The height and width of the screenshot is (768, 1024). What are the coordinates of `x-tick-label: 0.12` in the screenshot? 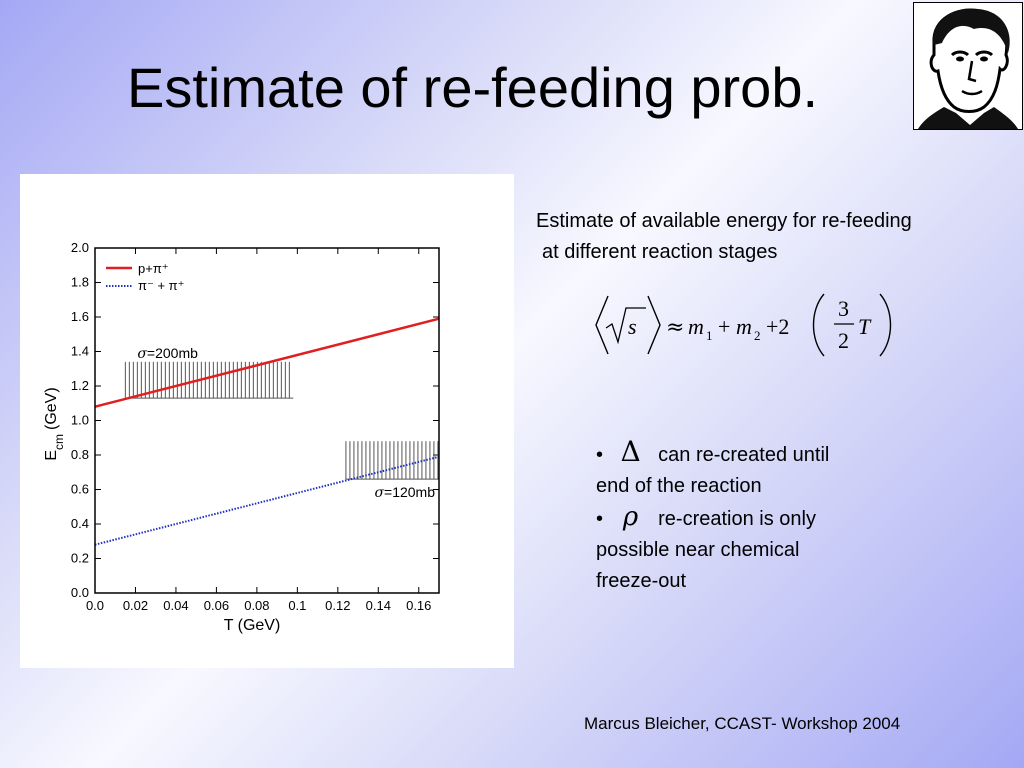 It's located at (337, 605).